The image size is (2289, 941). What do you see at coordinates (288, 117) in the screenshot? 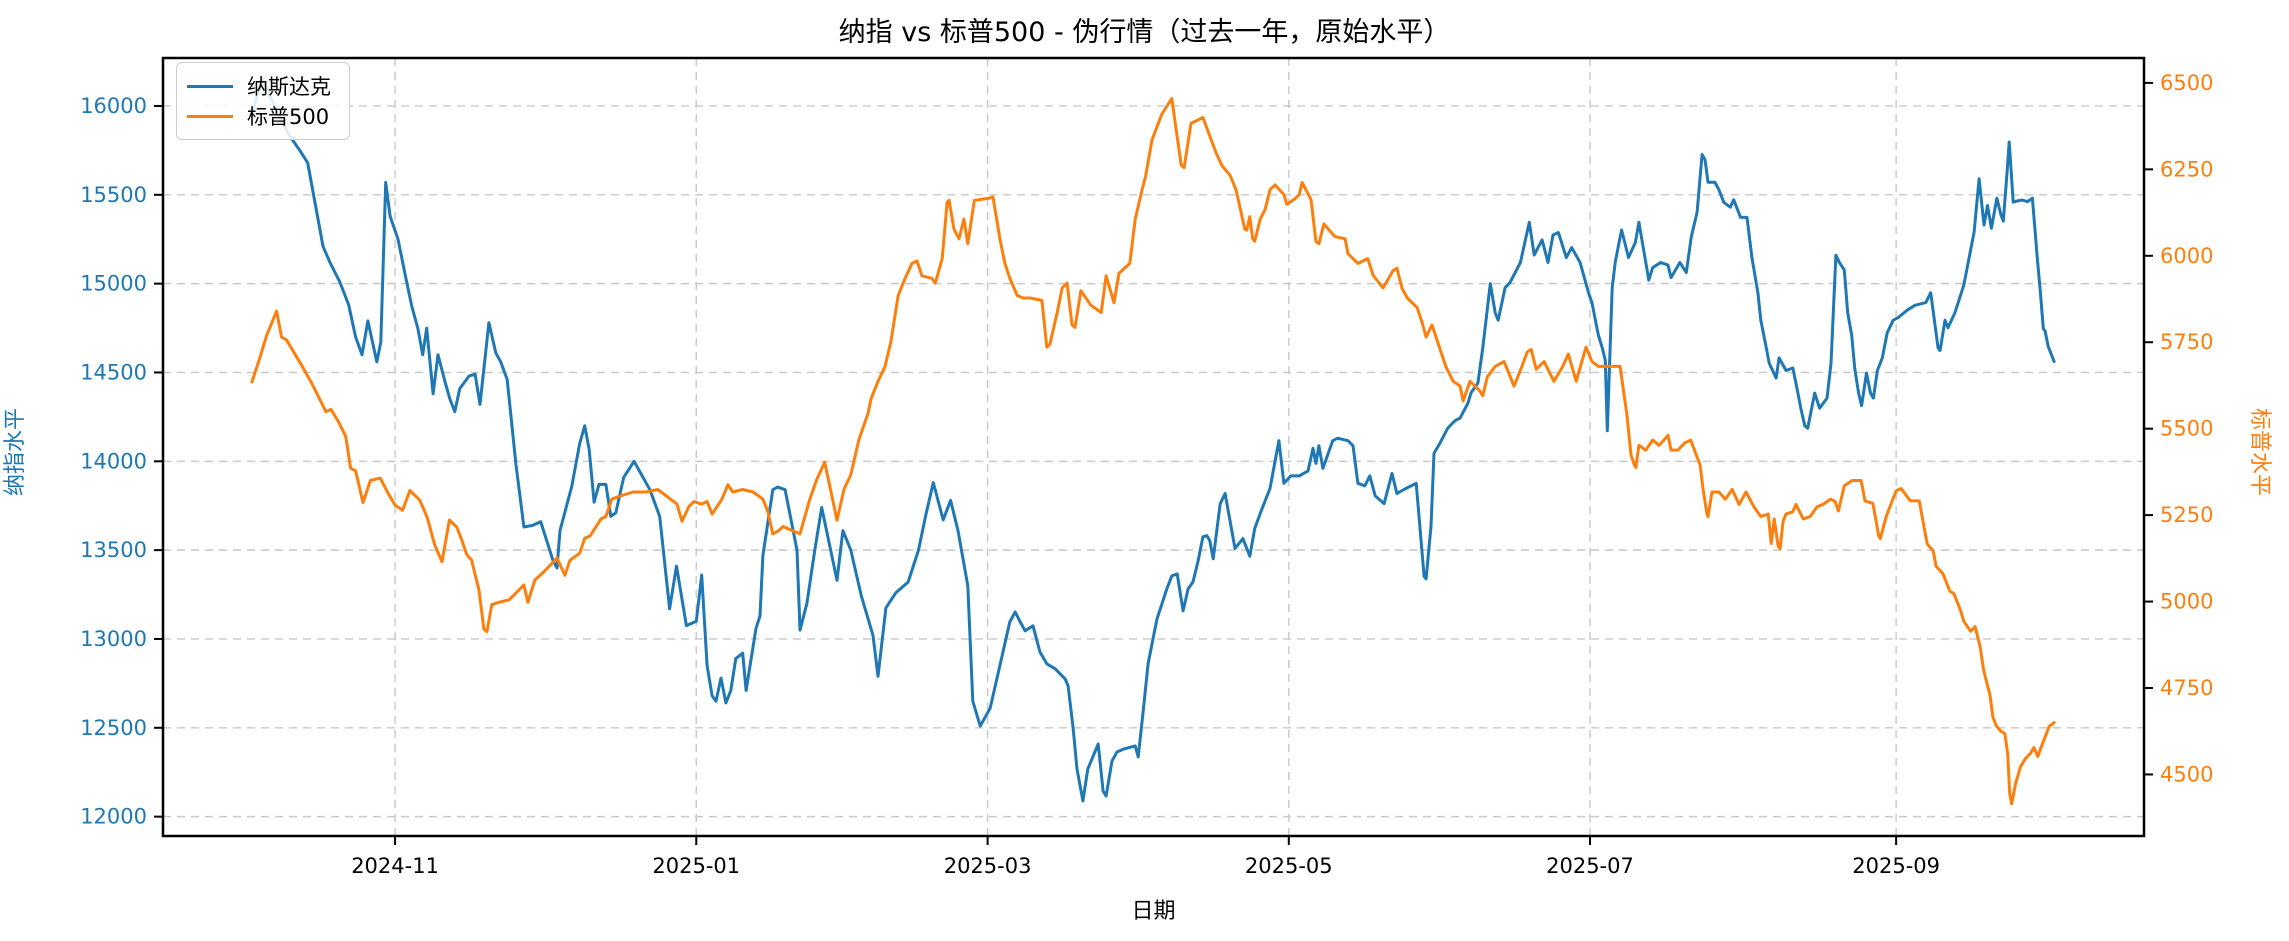
I see `legend-label: 标普500` at bounding box center [288, 117].